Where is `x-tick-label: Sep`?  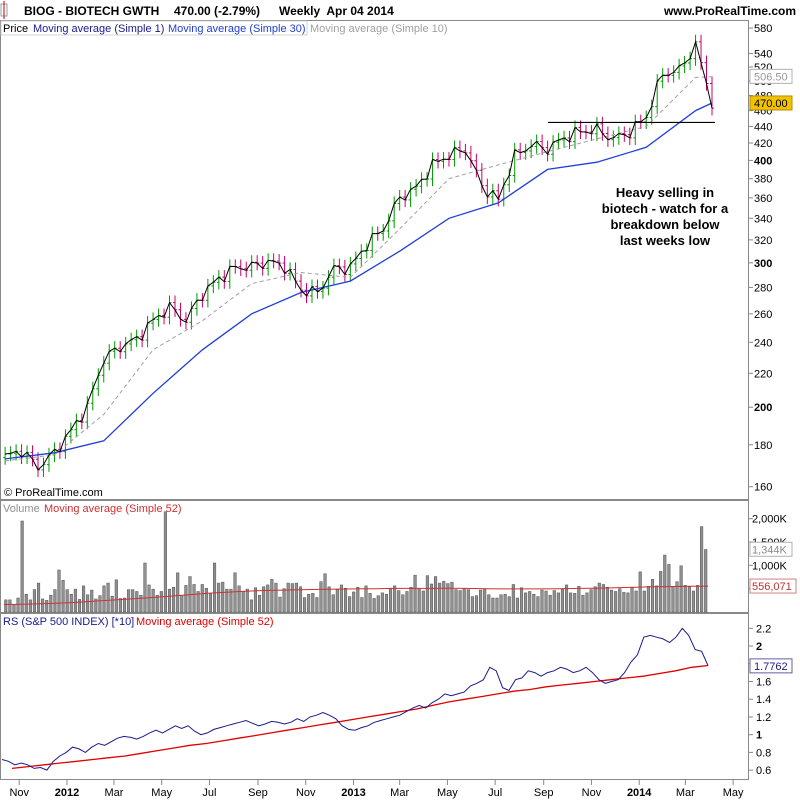
x-tick-label: Sep is located at coordinates (544, 793).